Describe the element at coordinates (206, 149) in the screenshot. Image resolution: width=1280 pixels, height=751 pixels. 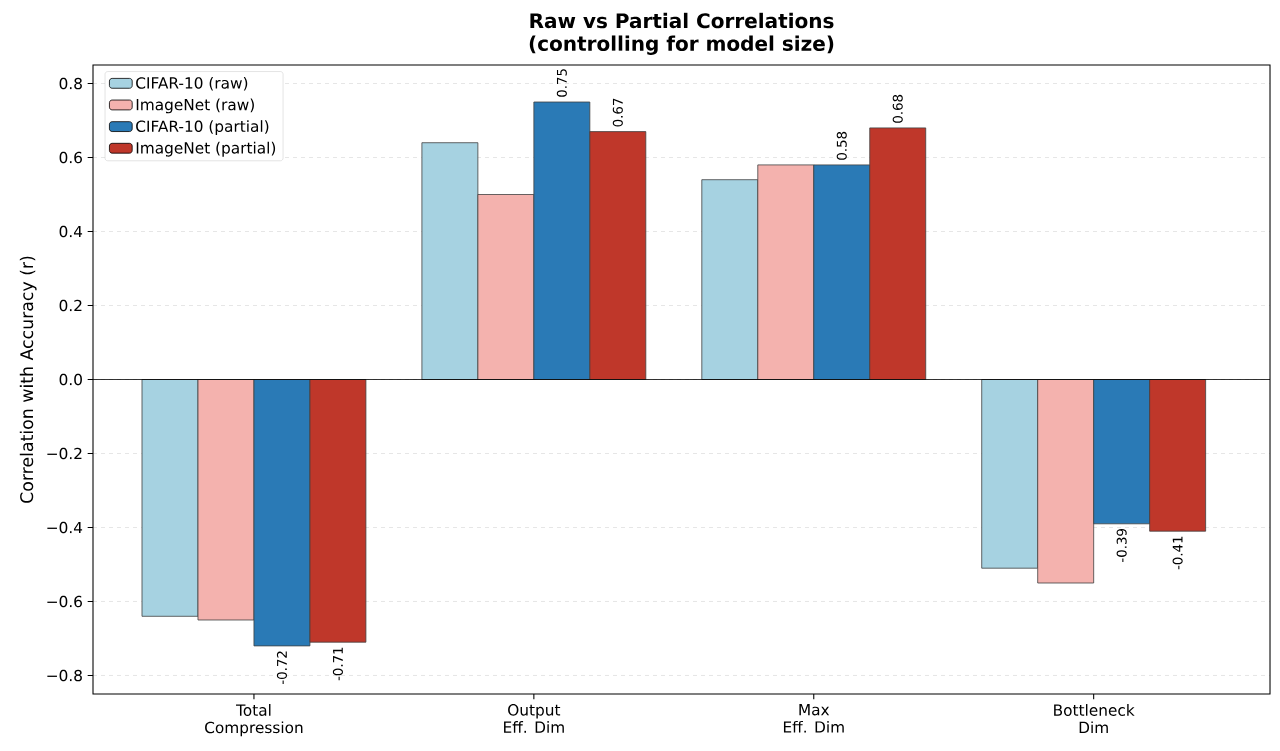
I see `legend-label: ImageNet (partial)` at that location.